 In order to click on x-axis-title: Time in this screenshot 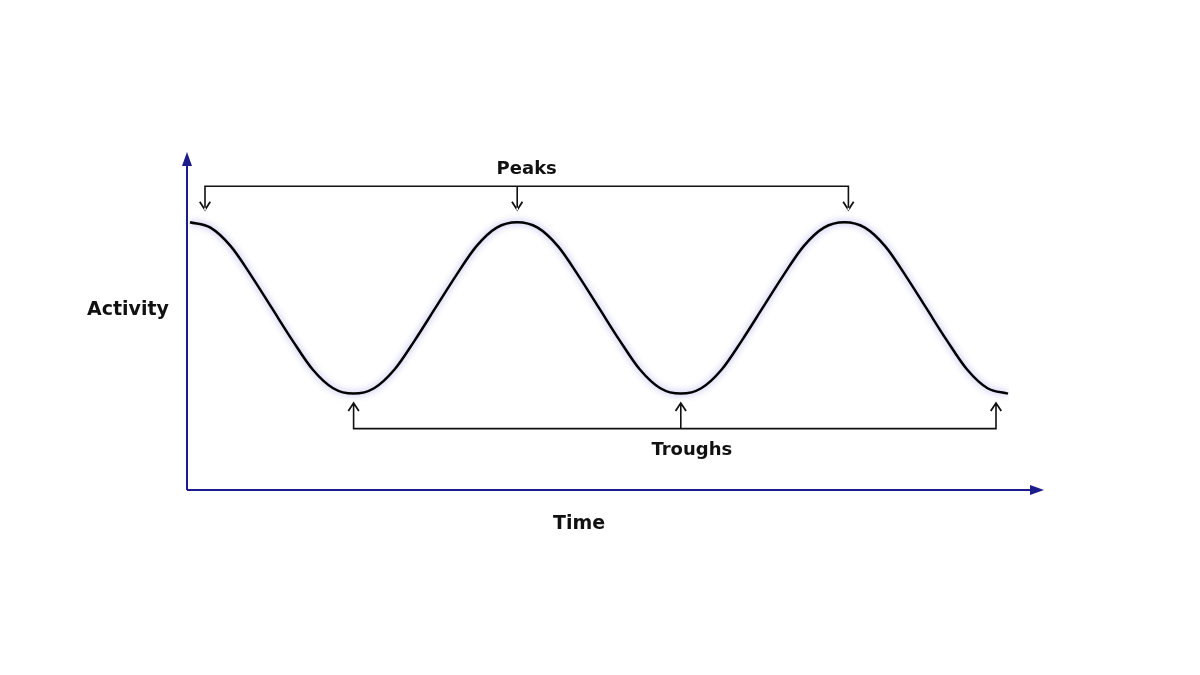, I will do `click(579, 521)`.